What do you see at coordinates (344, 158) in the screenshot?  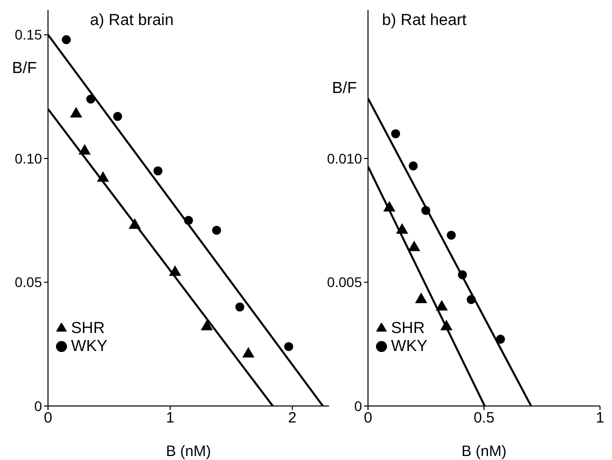 I see `y-tick-label: 0.010` at bounding box center [344, 158].